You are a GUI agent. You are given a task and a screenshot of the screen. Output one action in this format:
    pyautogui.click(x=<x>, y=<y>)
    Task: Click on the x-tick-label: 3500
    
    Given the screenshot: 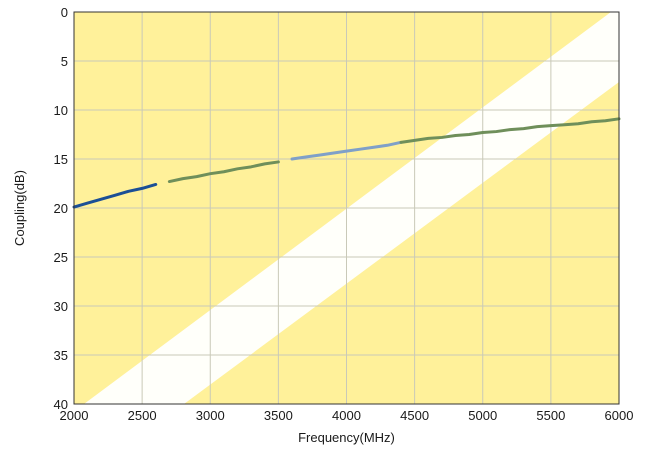 What is the action you would take?
    pyautogui.click(x=278, y=415)
    